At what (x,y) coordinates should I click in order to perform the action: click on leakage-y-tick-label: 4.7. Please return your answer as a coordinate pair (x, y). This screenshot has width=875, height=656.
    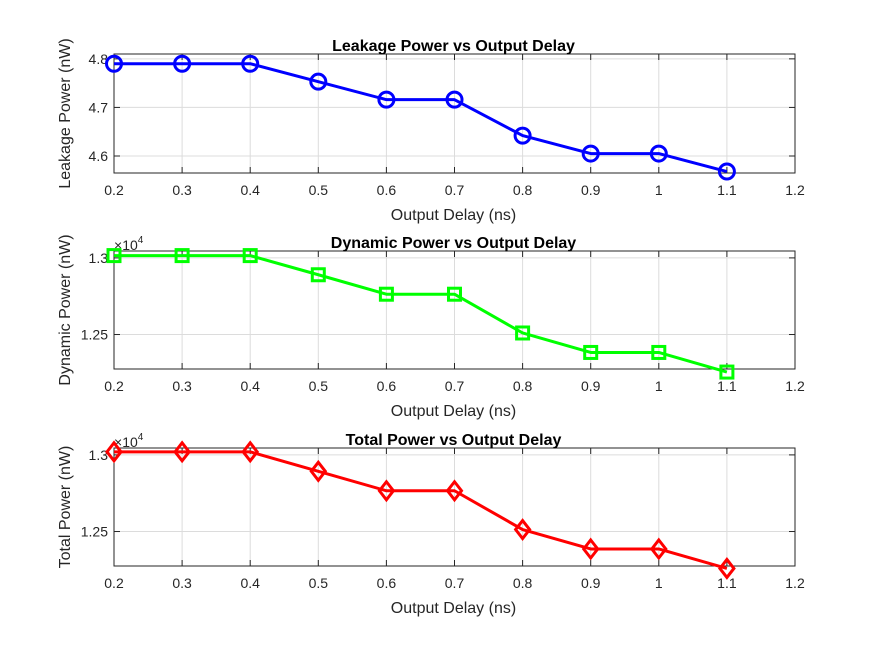
    Looking at the image, I should click on (99, 107).